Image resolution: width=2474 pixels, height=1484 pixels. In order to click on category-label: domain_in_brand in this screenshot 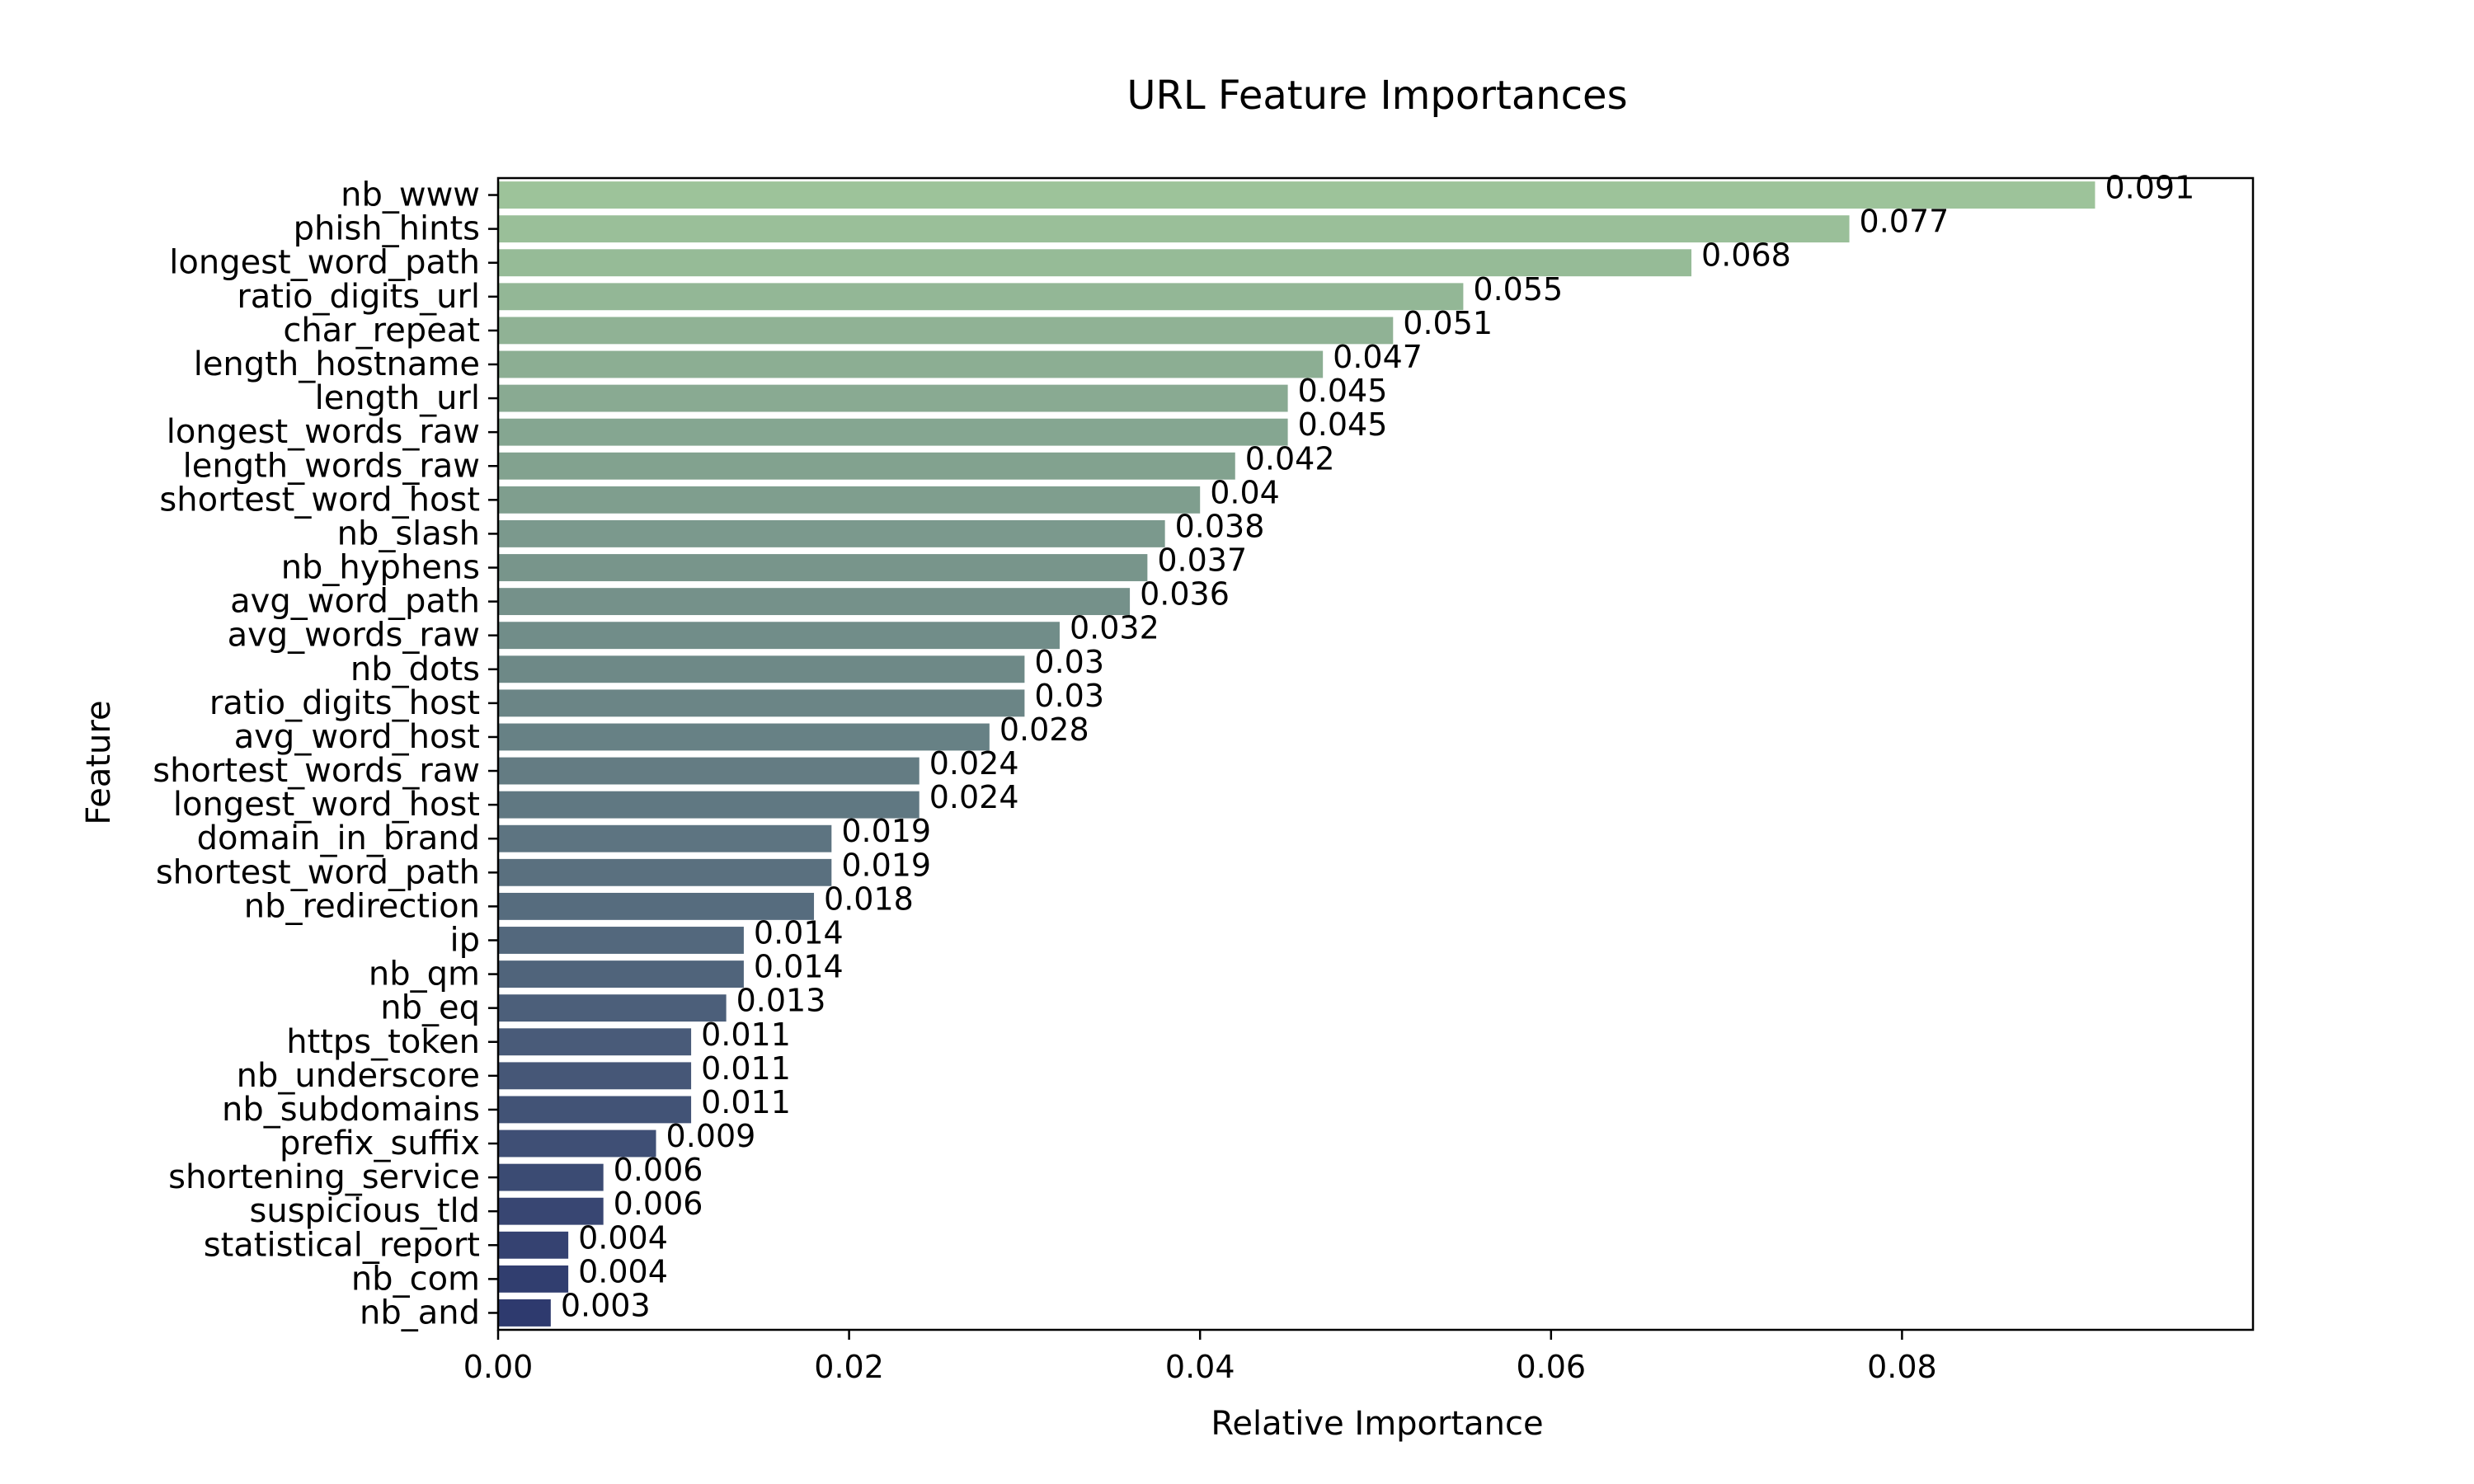, I will do `click(338, 838)`.